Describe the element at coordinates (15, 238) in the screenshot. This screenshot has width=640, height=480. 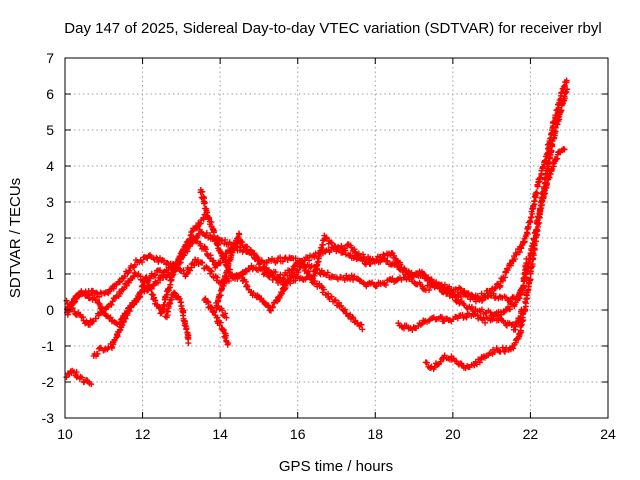
I see `y-axis-title: SDTVAR / TECUs` at that location.